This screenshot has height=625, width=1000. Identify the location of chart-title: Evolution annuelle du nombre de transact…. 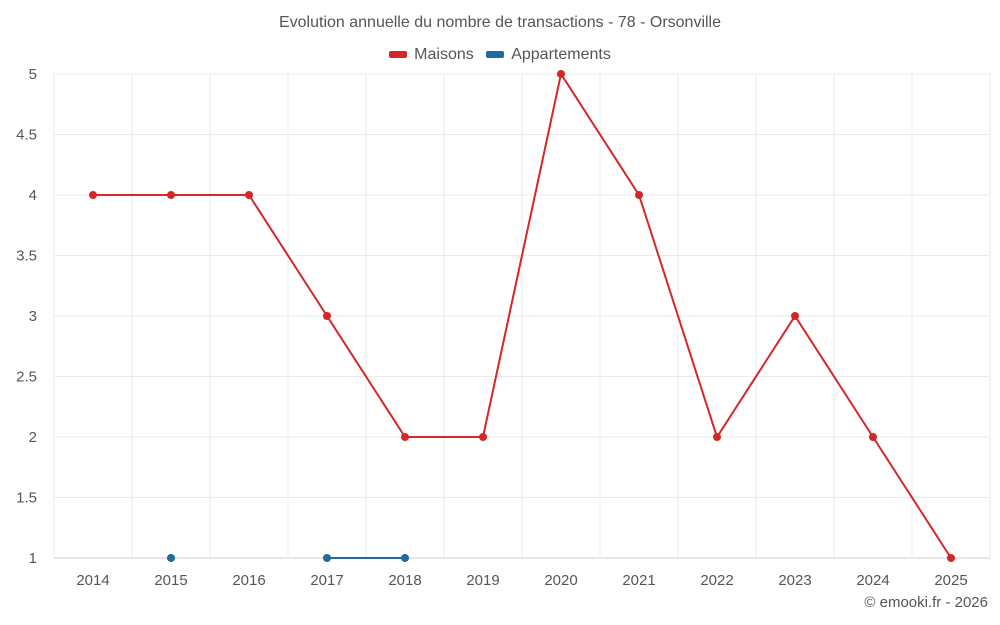
(500, 22).